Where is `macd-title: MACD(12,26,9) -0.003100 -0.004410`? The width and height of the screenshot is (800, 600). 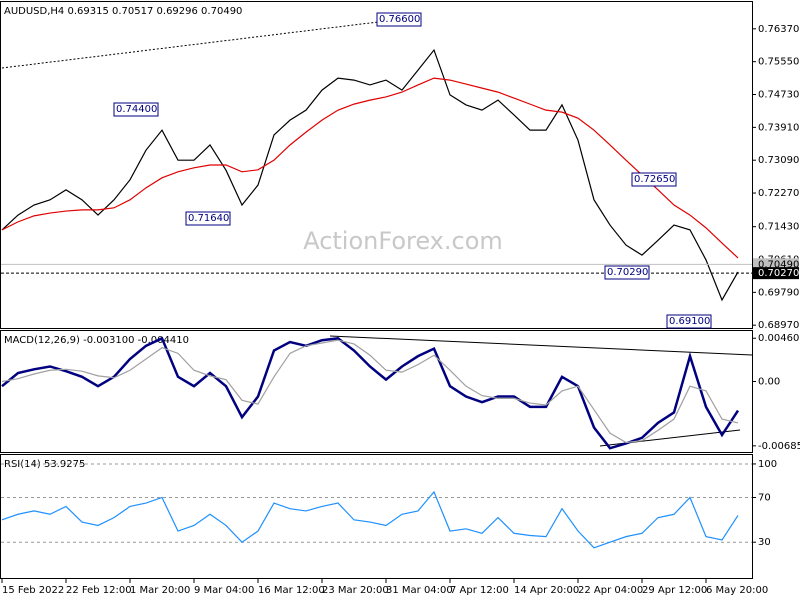
macd-title: MACD(12,26,9) -0.003100 -0.004410 is located at coordinates (96, 340).